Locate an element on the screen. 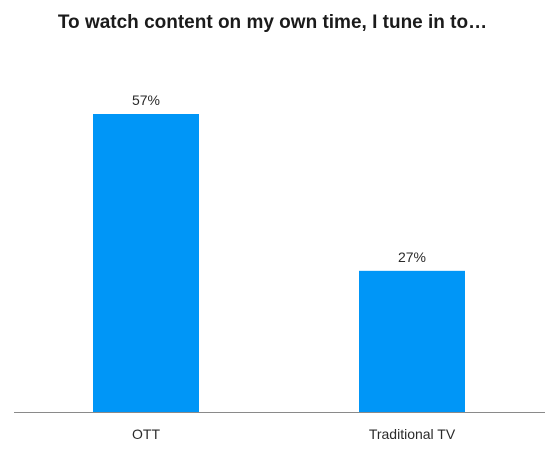  value-label: 27% is located at coordinates (412, 257).